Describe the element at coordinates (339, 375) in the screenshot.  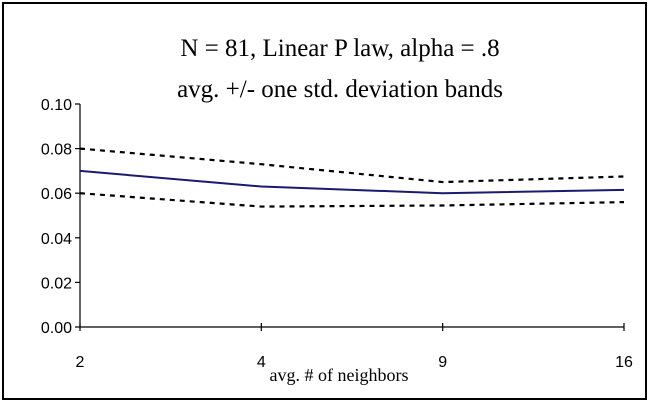
I see `x-axis-label: avg. # of neighbors` at that location.